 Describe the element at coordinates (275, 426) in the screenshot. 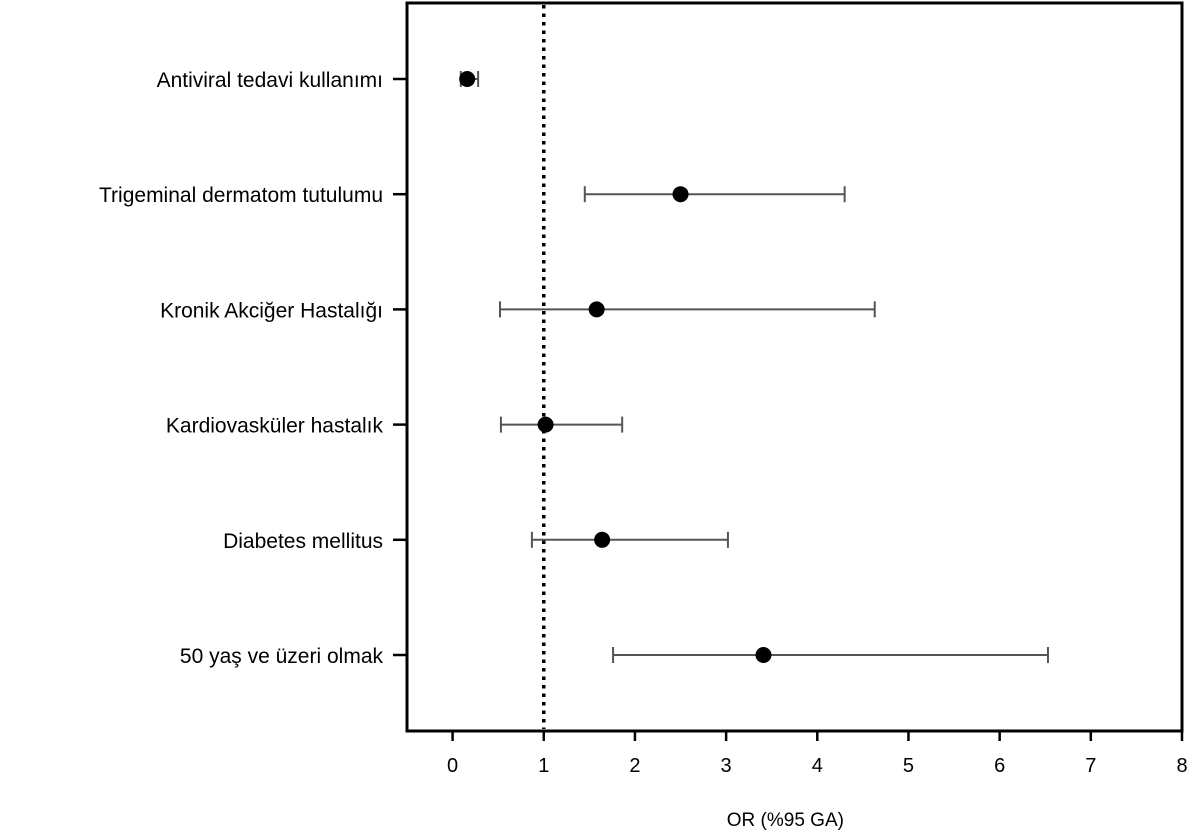

I see `category-label: Kardiovasküler hastalık` at that location.